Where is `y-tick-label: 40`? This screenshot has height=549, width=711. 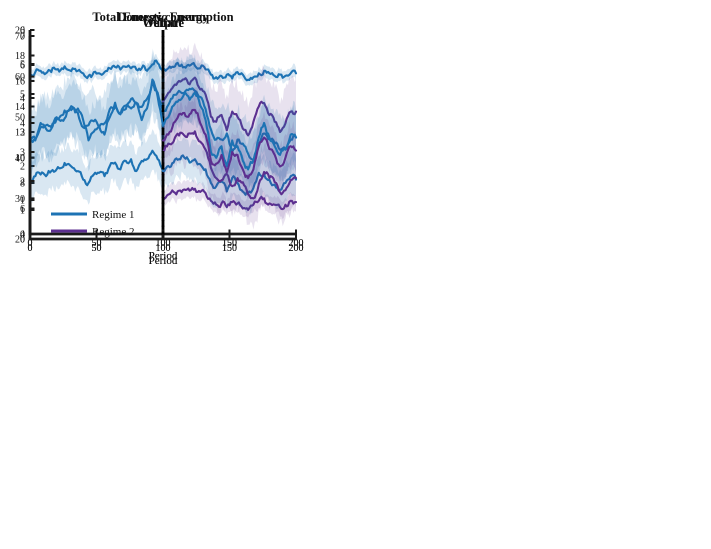 y-tick-label: 40 is located at coordinates (20, 158).